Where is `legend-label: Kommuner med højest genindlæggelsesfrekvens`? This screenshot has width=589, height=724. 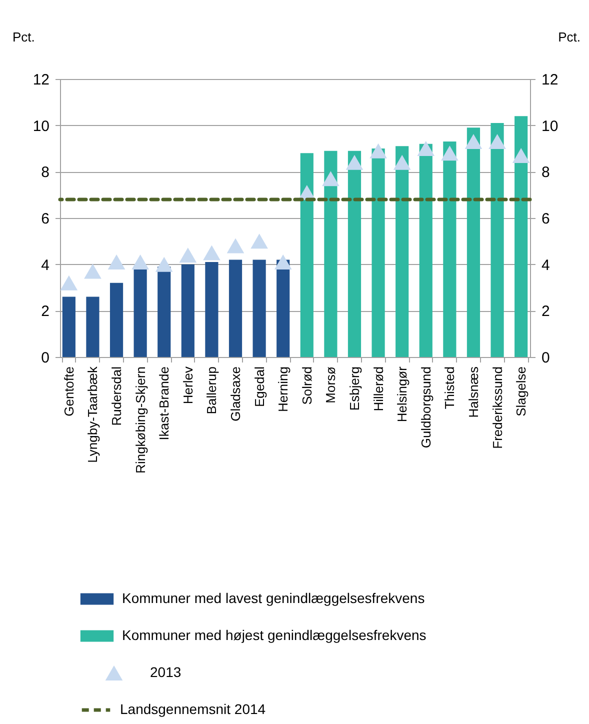
legend-label: Kommuner med højest genindlæggelsesfrekvens is located at coordinates (274, 635).